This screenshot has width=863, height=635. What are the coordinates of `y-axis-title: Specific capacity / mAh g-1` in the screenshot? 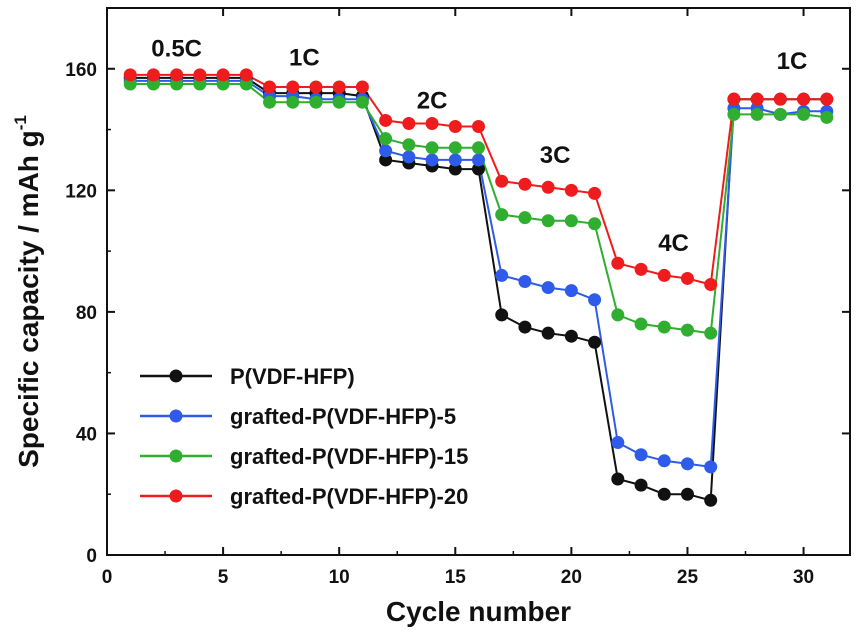 It's located at (27, 291).